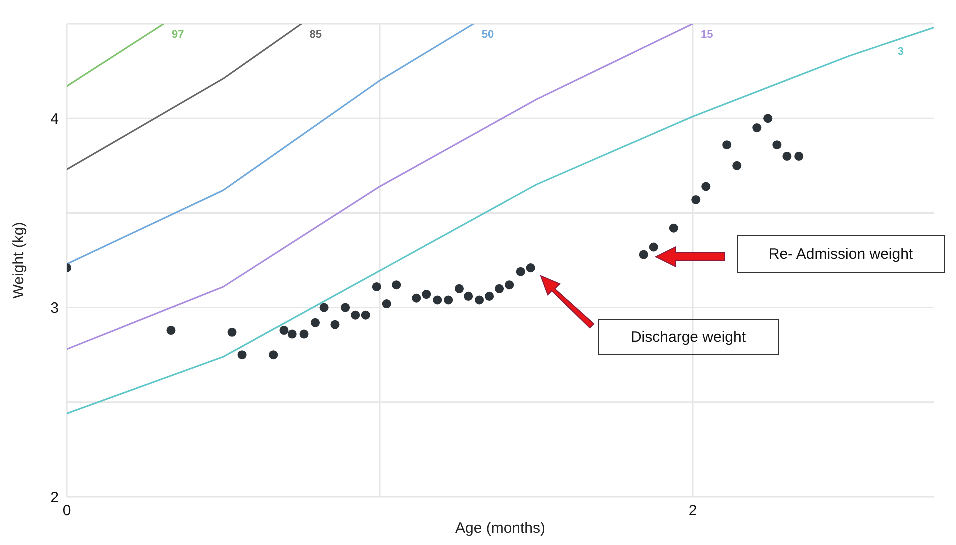  What do you see at coordinates (54, 309) in the screenshot?
I see `y-tick-label: 3` at bounding box center [54, 309].